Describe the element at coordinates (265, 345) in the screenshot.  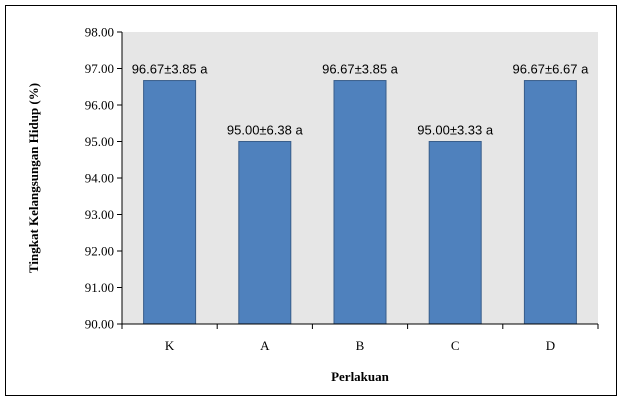
I see `x-tick-label: A` at that location.